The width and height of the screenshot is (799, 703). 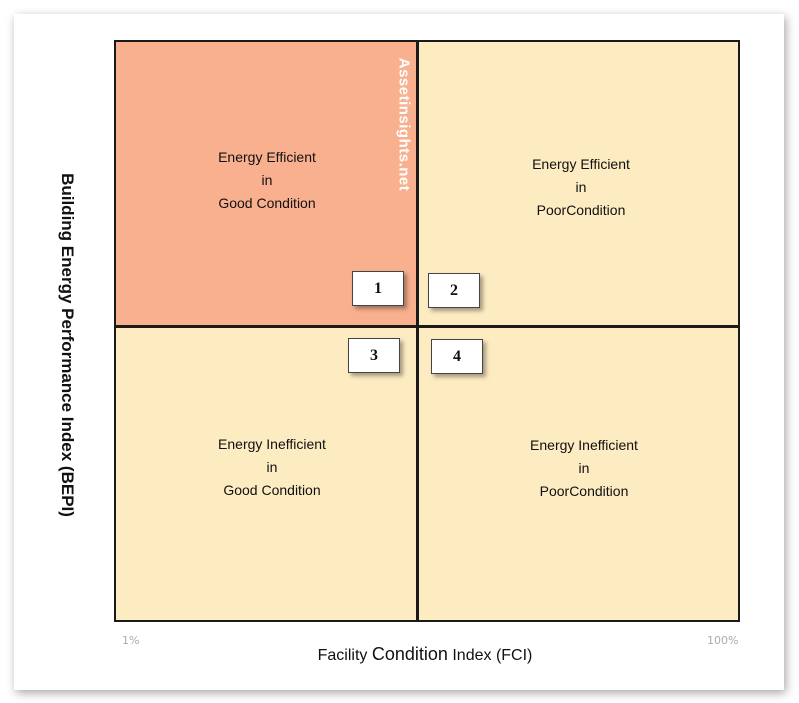 I want to click on quadrant-number-3: 3, so click(x=374, y=355).